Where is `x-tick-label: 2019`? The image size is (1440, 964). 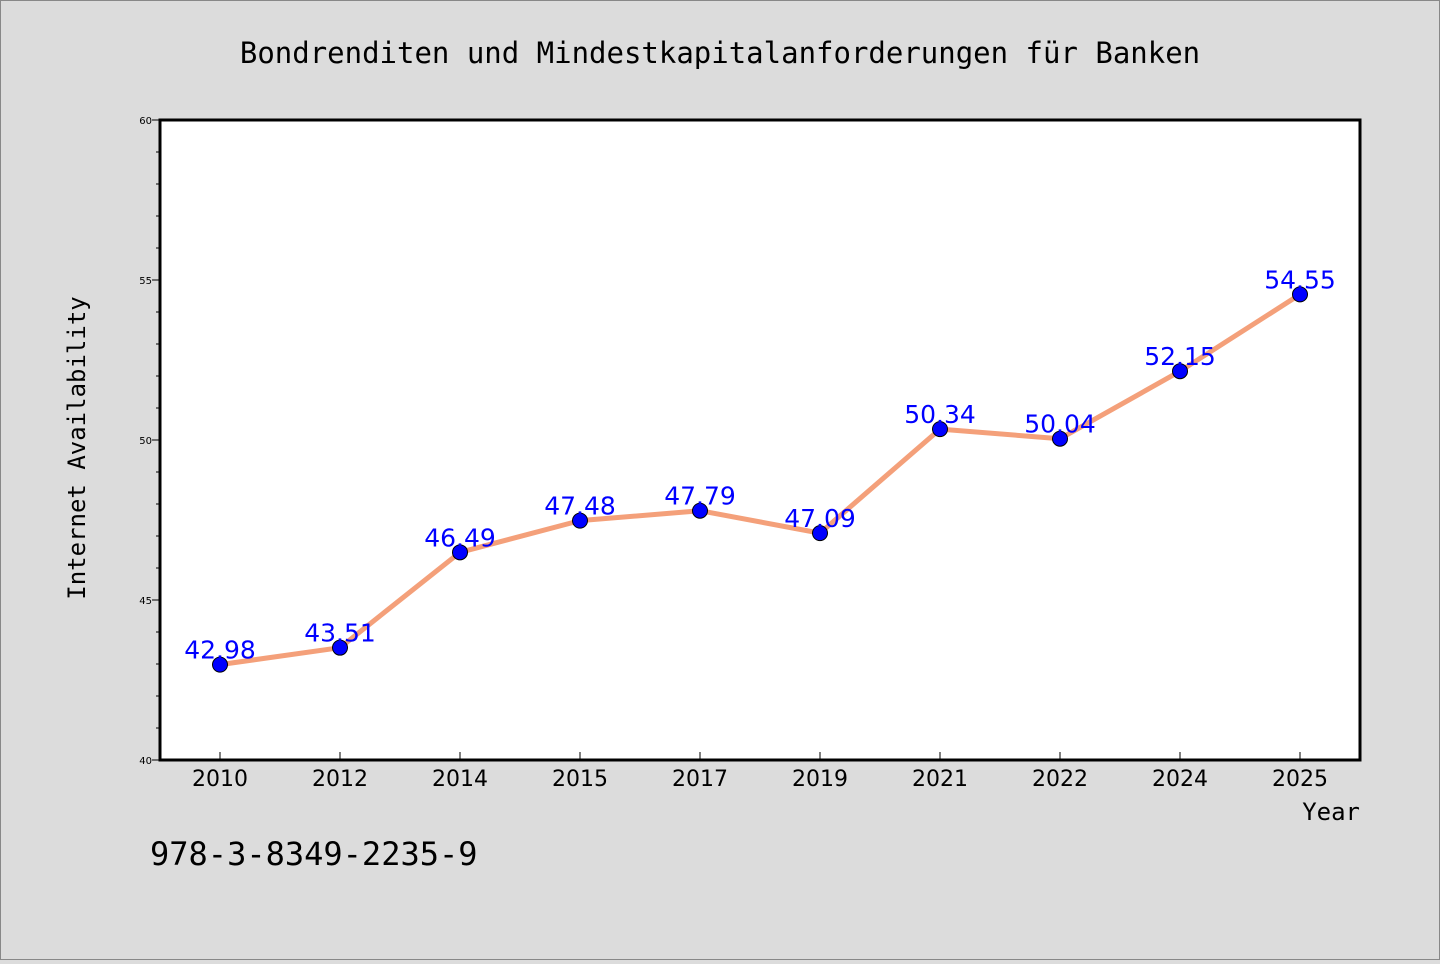
x-tick-label: 2019 is located at coordinates (820, 779).